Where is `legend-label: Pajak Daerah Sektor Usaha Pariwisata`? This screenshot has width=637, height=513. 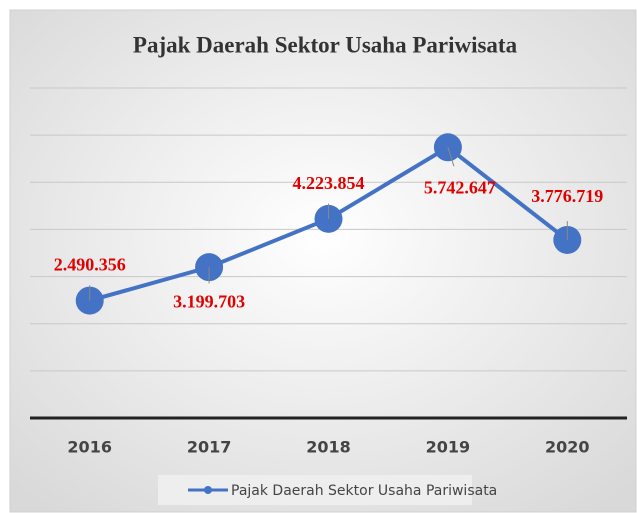
legend-label: Pajak Daerah Sektor Usaha Pariwisata is located at coordinates (364, 491).